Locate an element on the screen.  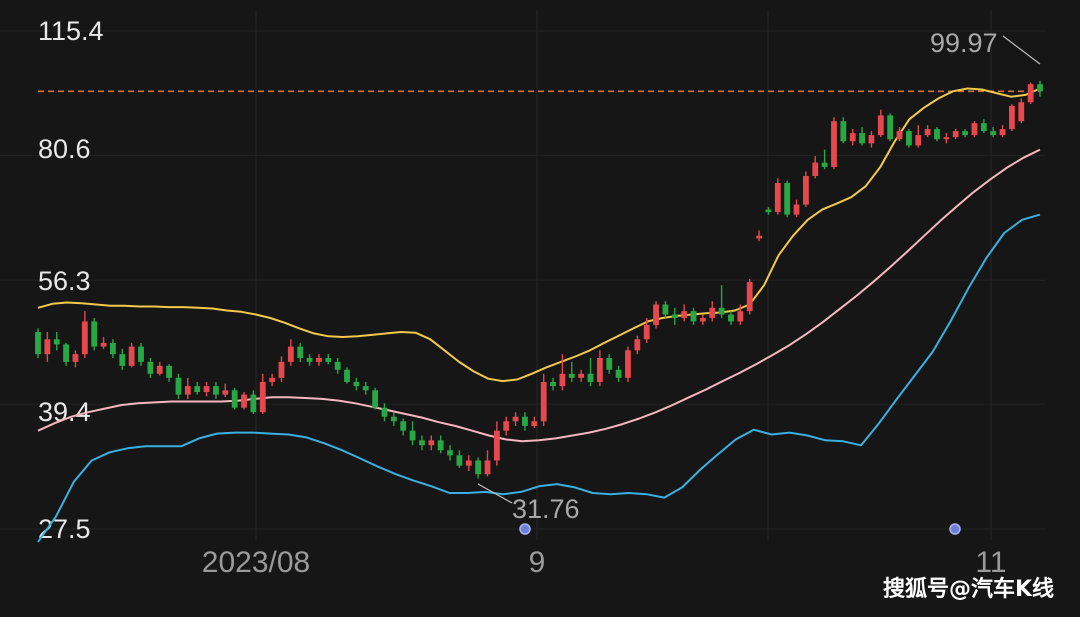
x-tick-label: 2023/08 is located at coordinates (256, 562).